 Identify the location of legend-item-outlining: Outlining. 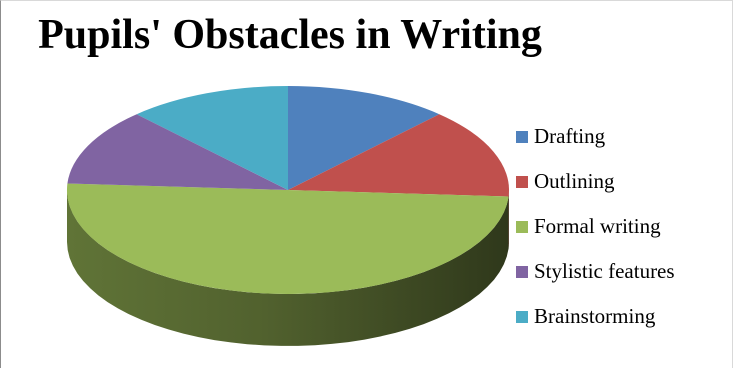
(622, 181).